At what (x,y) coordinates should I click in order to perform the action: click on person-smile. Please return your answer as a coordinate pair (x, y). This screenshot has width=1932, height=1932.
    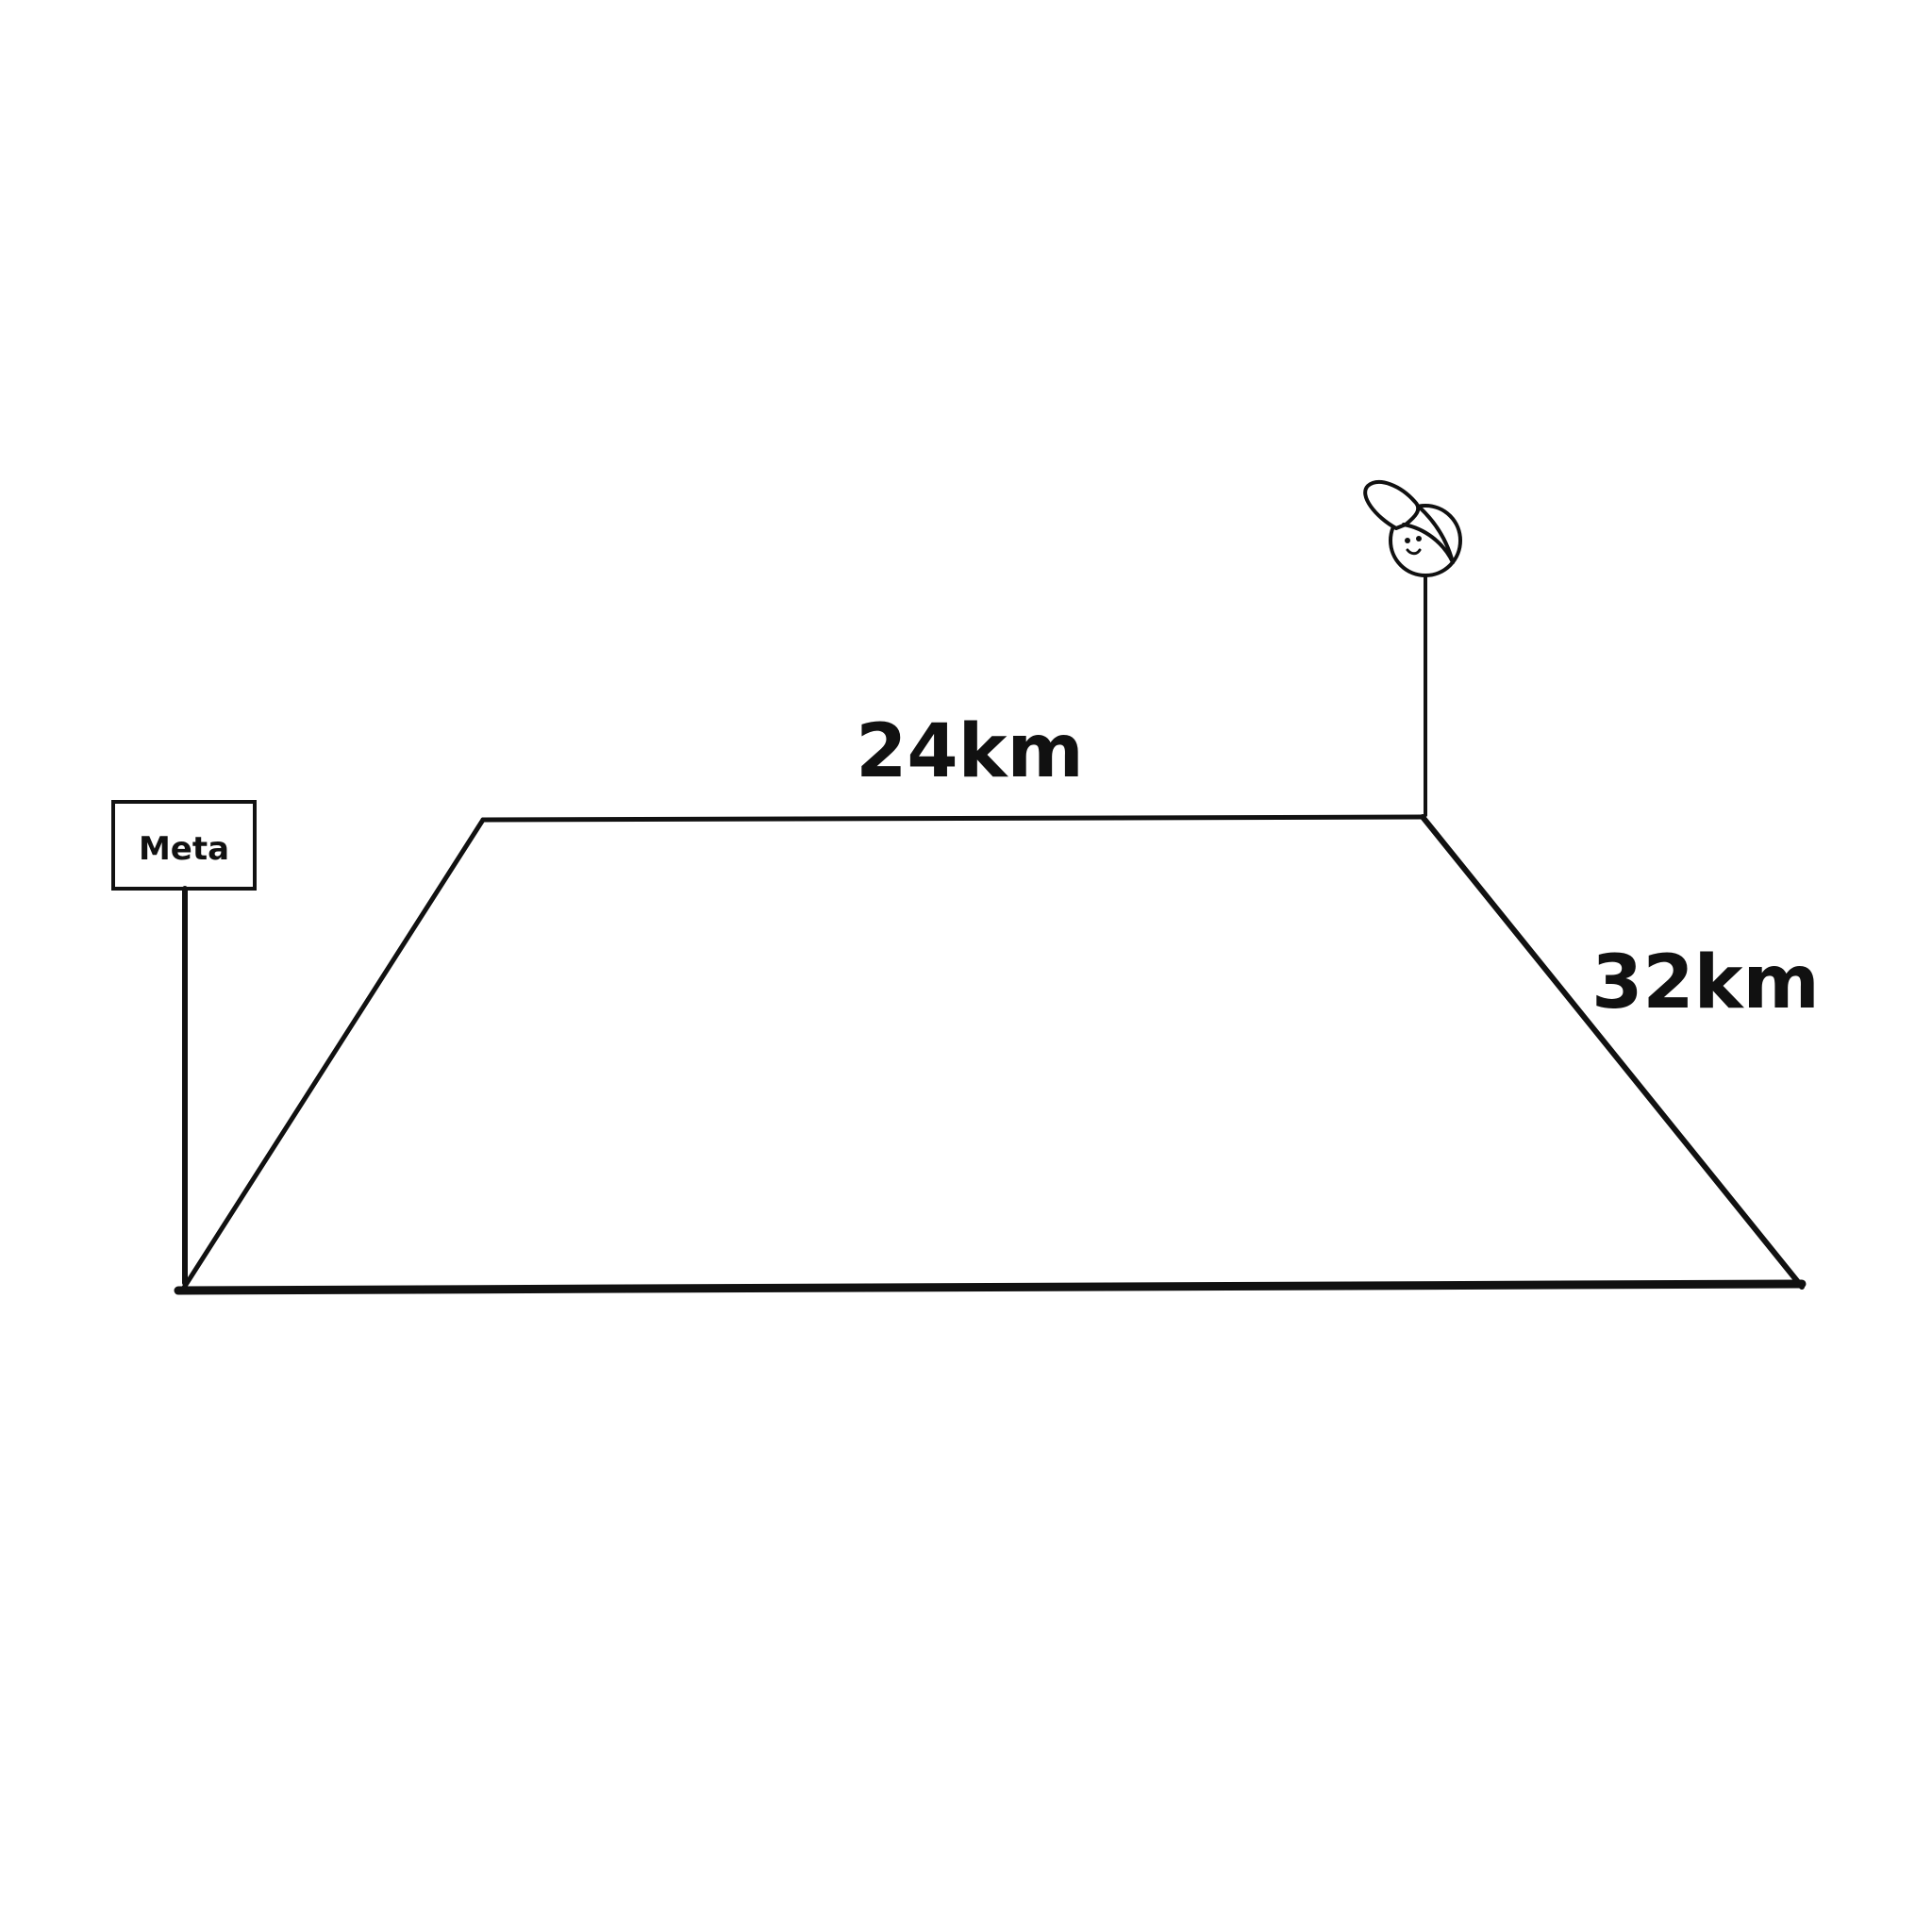
    Looking at the image, I should click on (1414, 552).